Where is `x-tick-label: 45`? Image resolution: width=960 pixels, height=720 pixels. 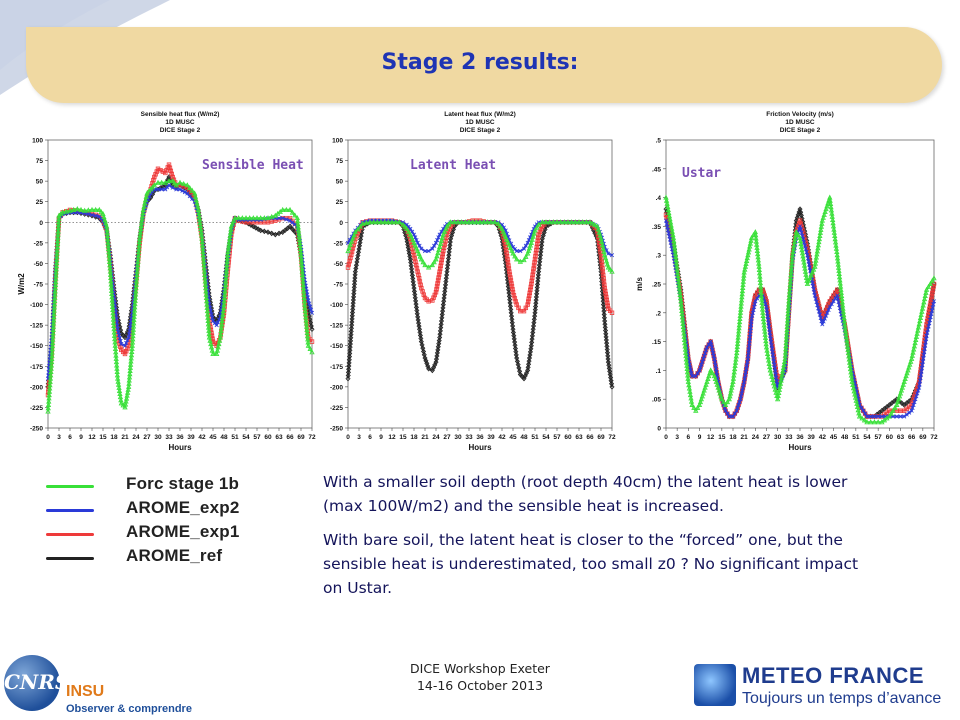 x-tick-label: 45 is located at coordinates (513, 437).